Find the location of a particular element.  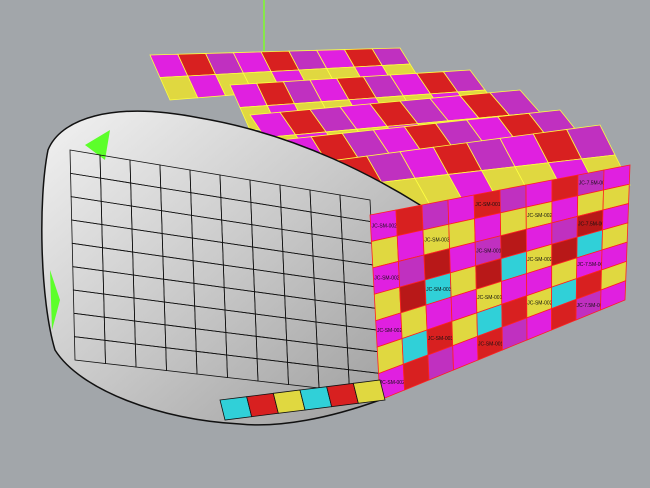

bottom-panel-strip is located at coordinates (302, 400).